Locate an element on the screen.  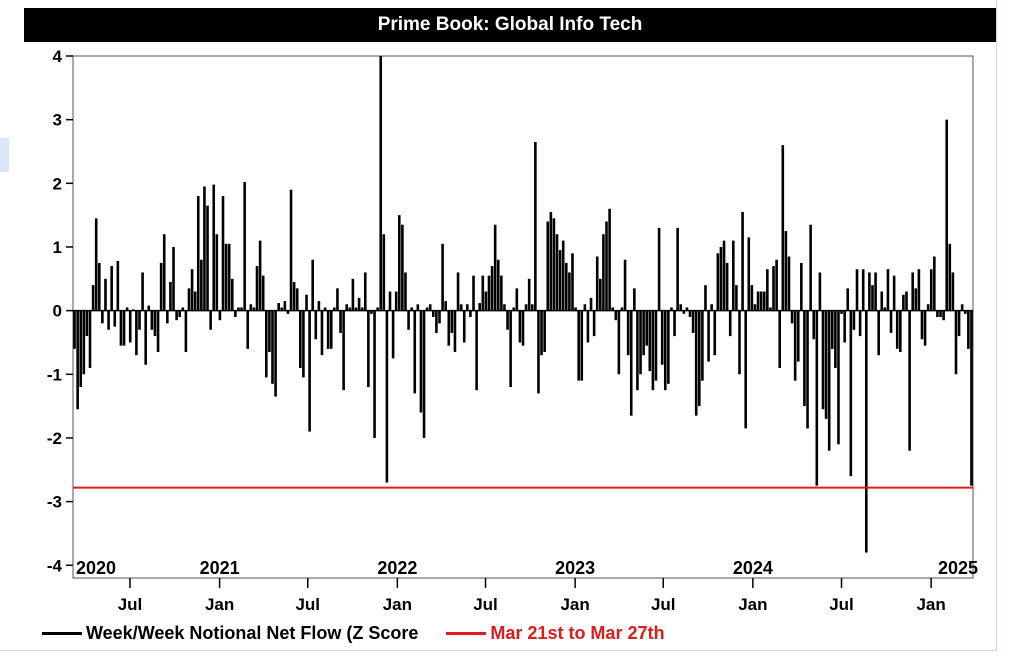
legend-label-flow: Week/Week Notional Net Flow (Z Score is located at coordinates (252, 632).